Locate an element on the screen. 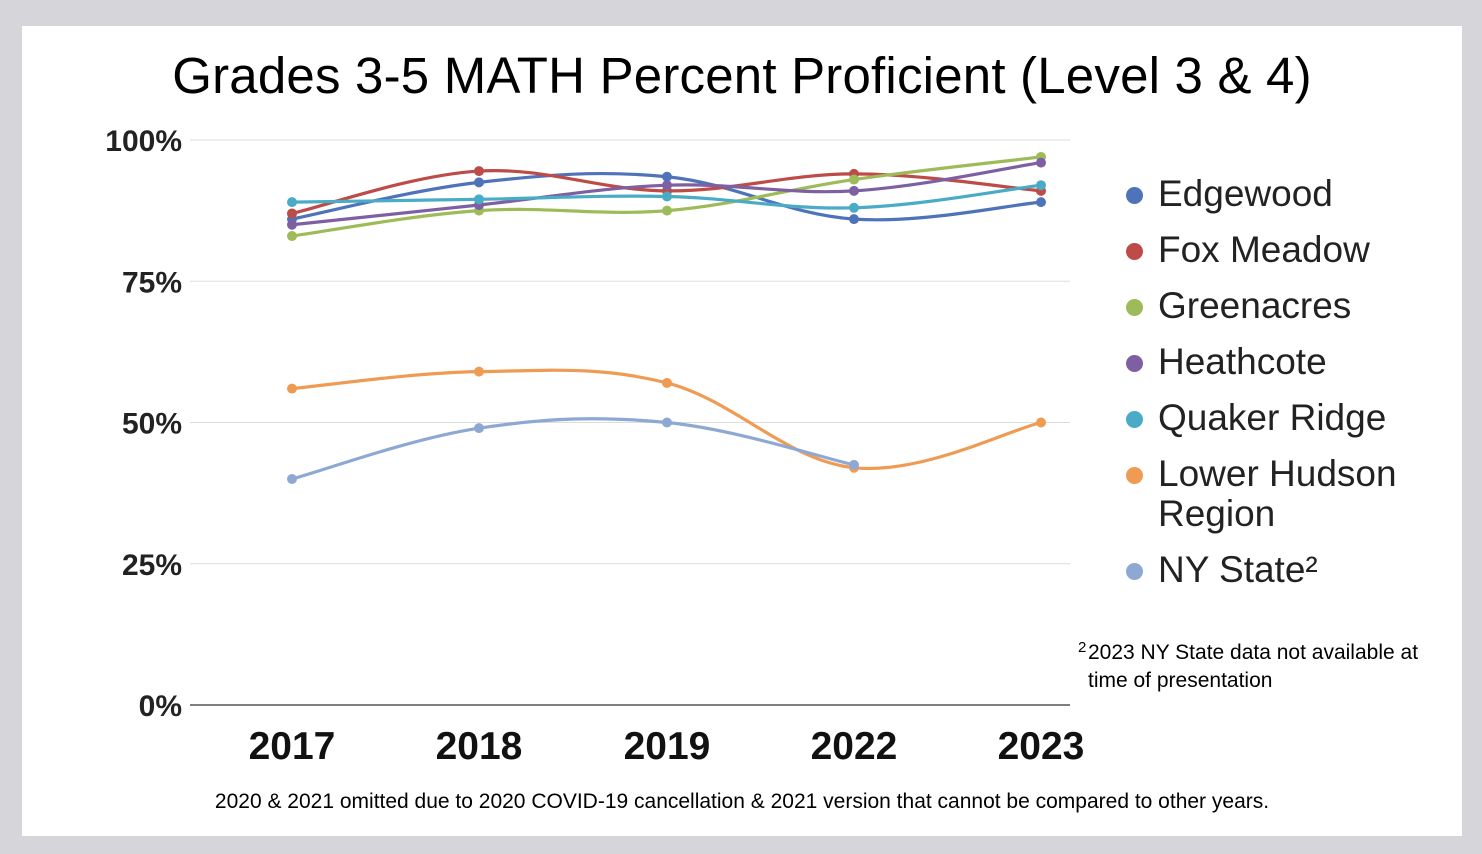 The height and width of the screenshot is (854, 1482). legend-item: Fox Meadow is located at coordinates (1291, 250).